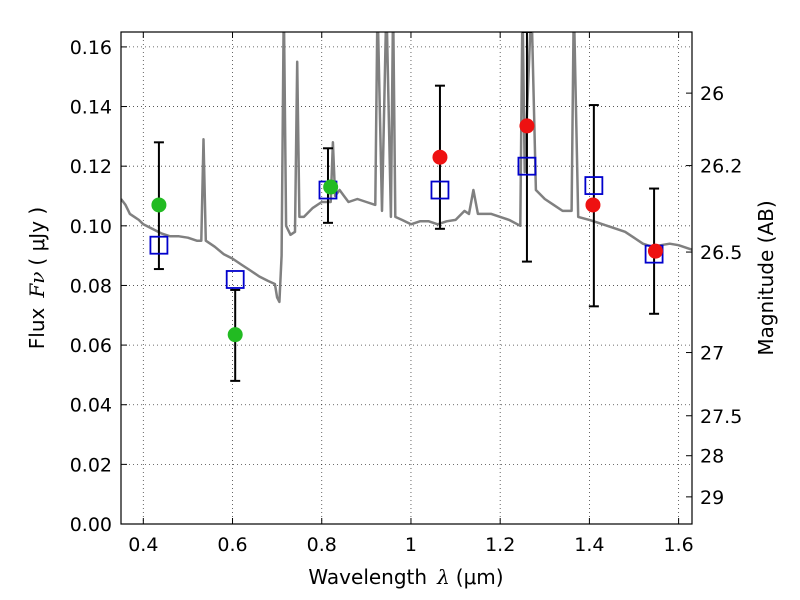 The image size is (800, 600). I want to click on x-axis-label: Wavelength λ (μm), so click(405, 577).